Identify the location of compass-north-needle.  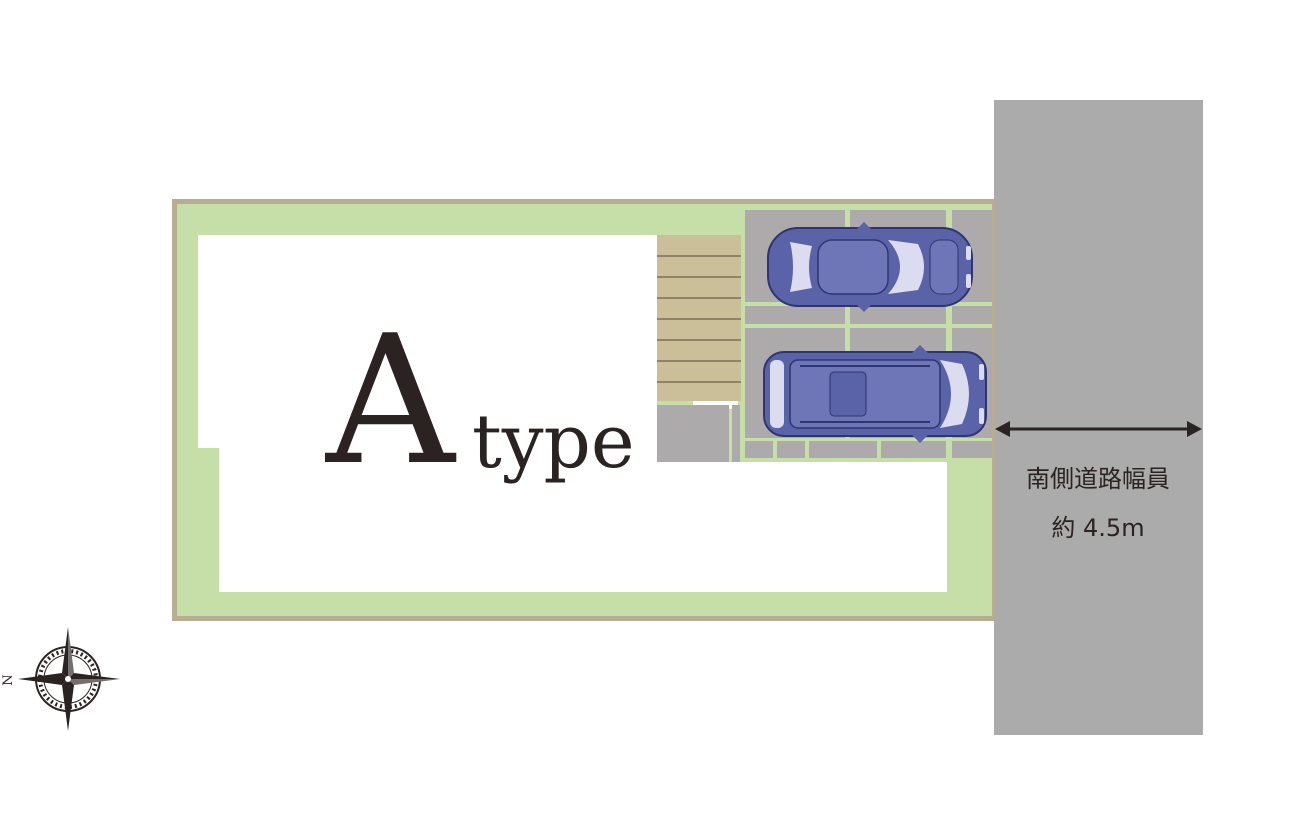
(68, 653).